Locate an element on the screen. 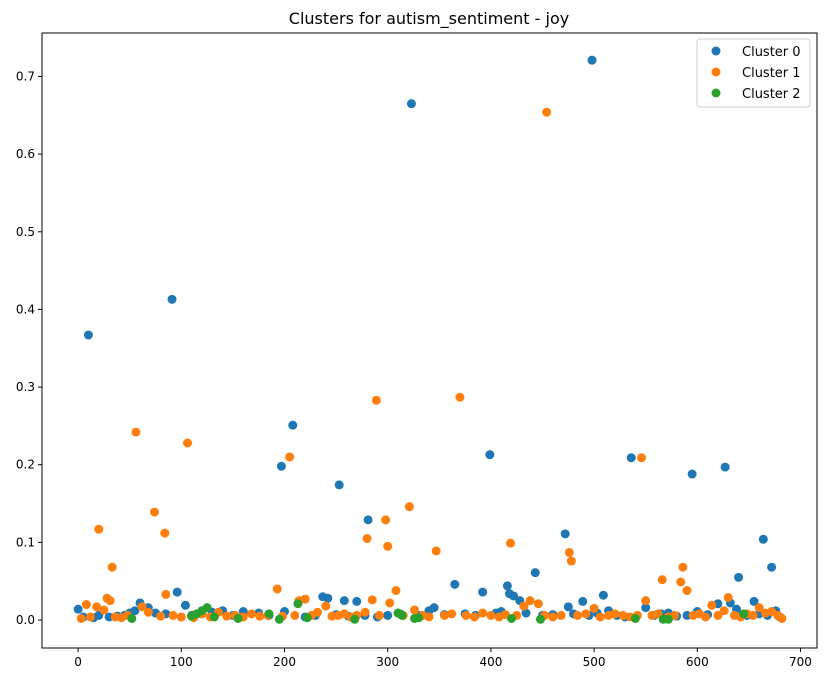 This screenshot has width=826, height=682. y-tick-label: 0.3 is located at coordinates (25, 387).